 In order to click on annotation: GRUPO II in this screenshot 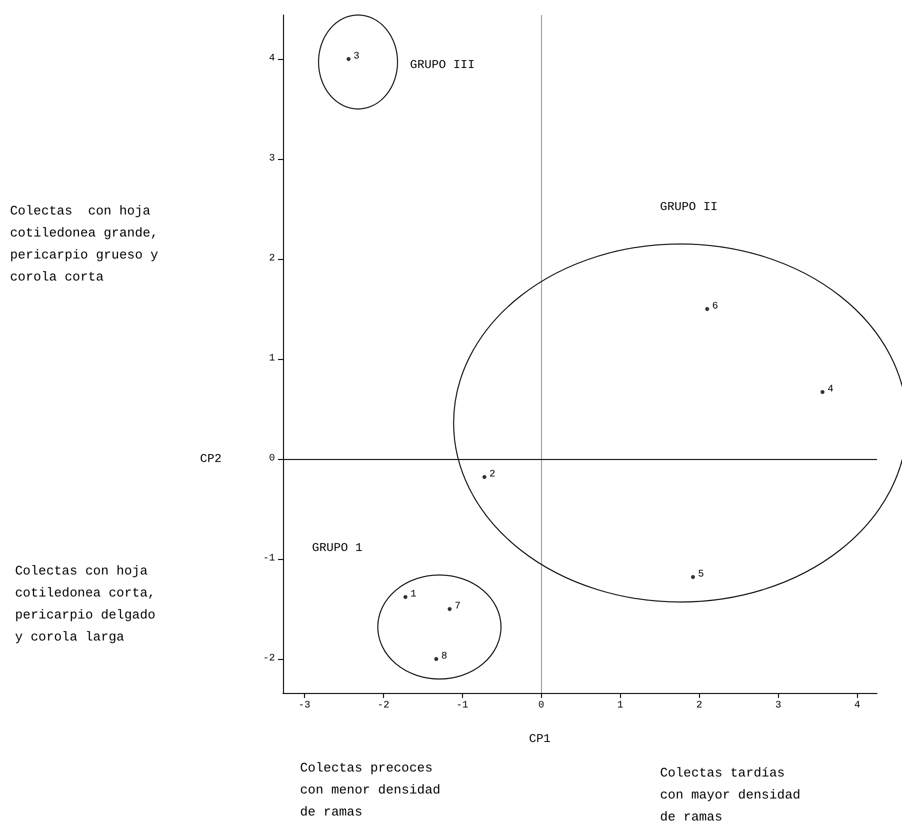, I will do `click(689, 207)`.